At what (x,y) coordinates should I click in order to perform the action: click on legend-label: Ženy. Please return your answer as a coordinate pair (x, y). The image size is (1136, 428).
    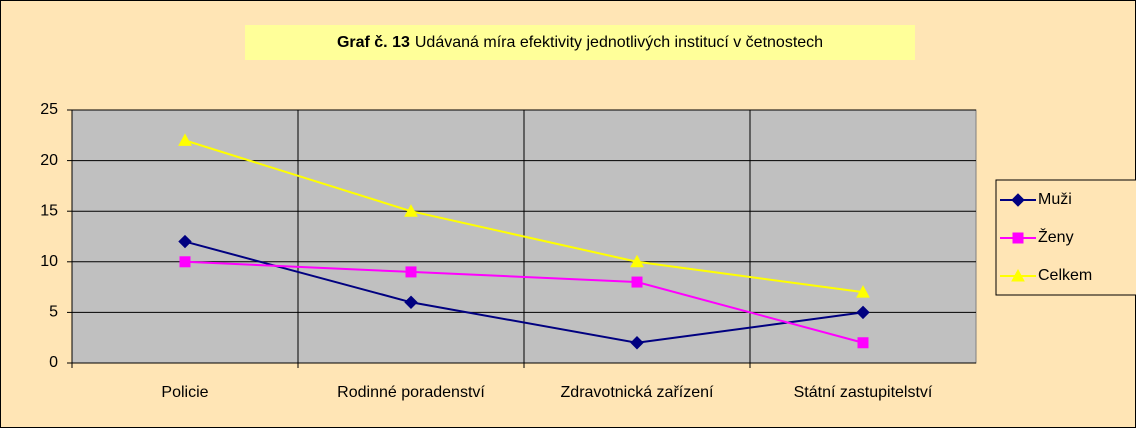
    Looking at the image, I should click on (1056, 236).